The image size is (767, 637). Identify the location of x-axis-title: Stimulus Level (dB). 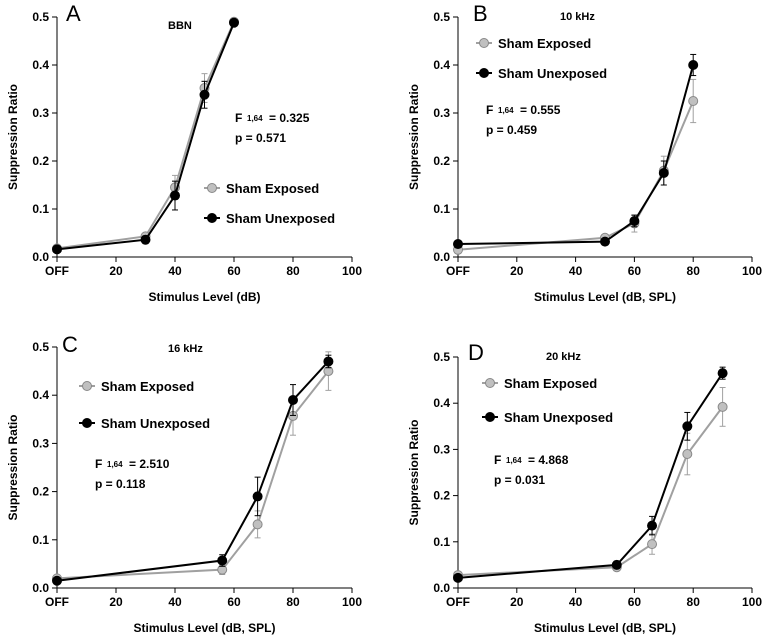
(204, 297).